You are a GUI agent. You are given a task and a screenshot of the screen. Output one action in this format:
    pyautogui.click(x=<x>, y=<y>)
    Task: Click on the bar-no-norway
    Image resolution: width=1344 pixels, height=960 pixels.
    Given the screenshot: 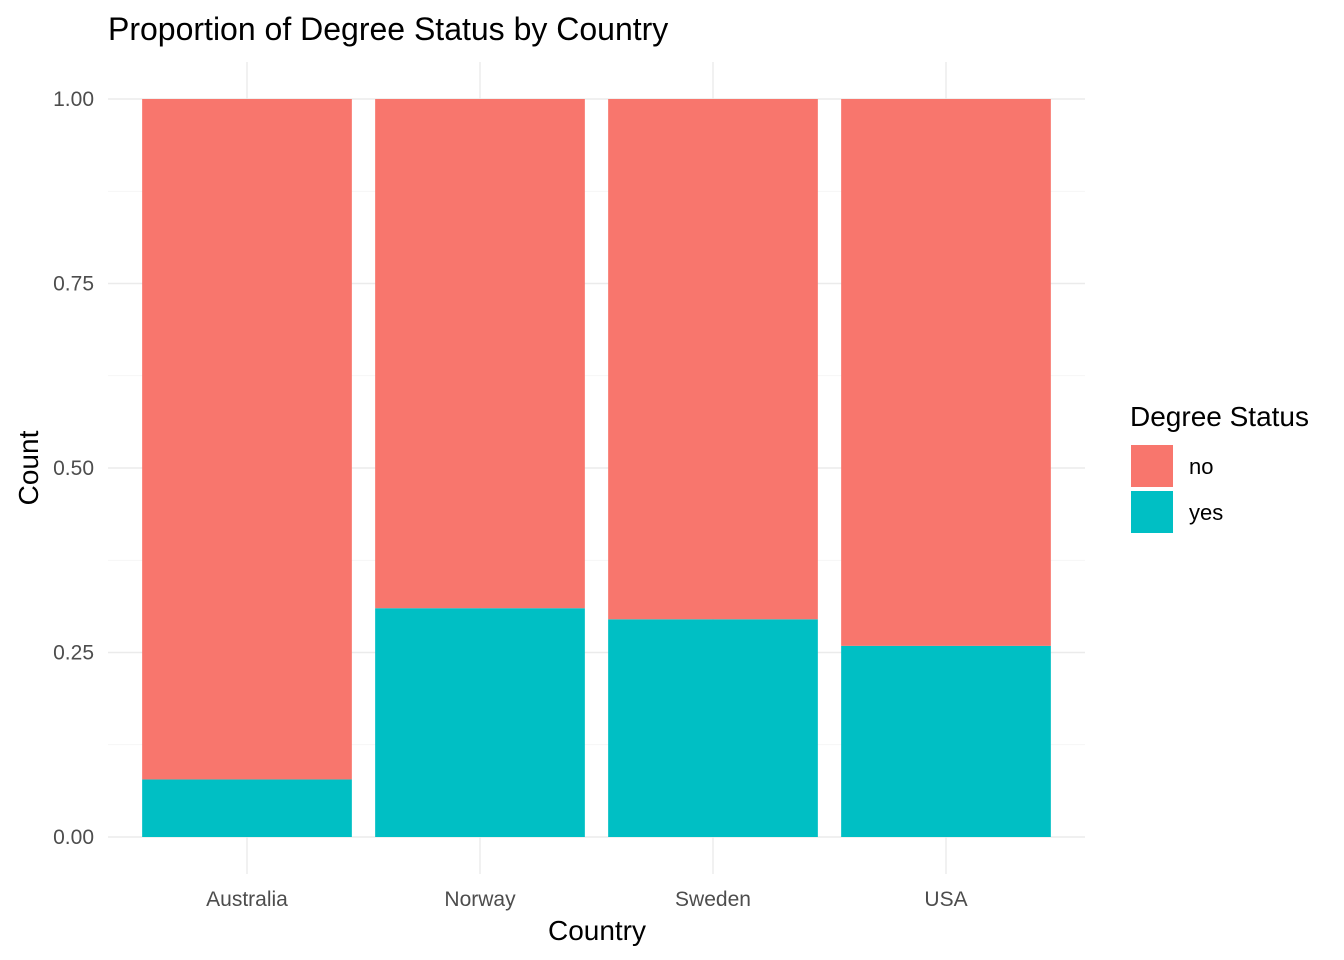 What is the action you would take?
    pyautogui.click(x=480, y=354)
    